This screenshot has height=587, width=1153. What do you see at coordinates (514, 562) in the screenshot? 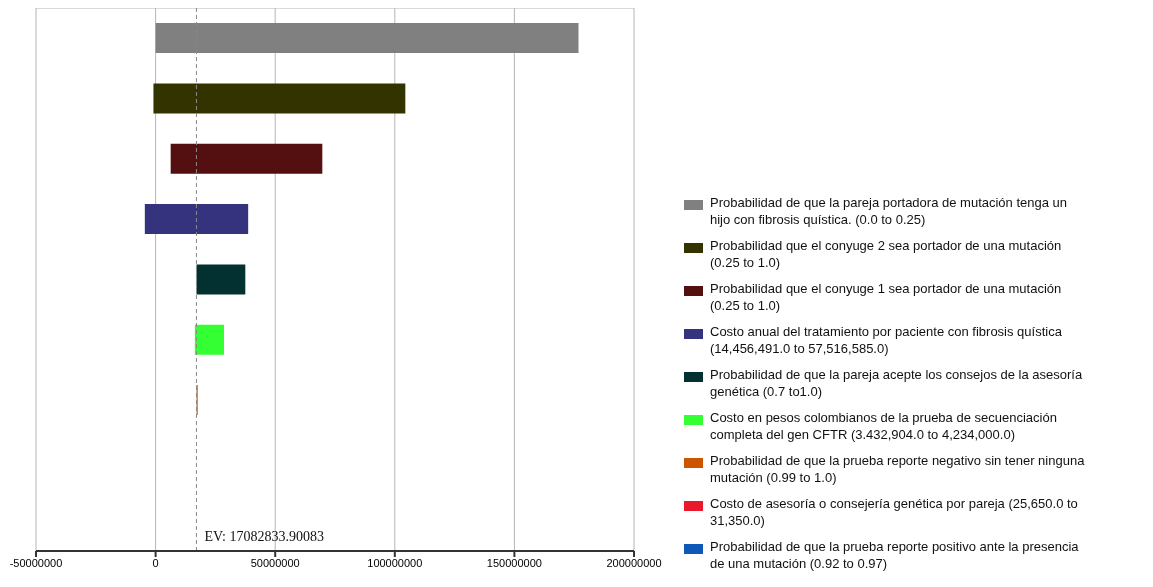
I see `x-tick-label: 150000000` at bounding box center [514, 562].